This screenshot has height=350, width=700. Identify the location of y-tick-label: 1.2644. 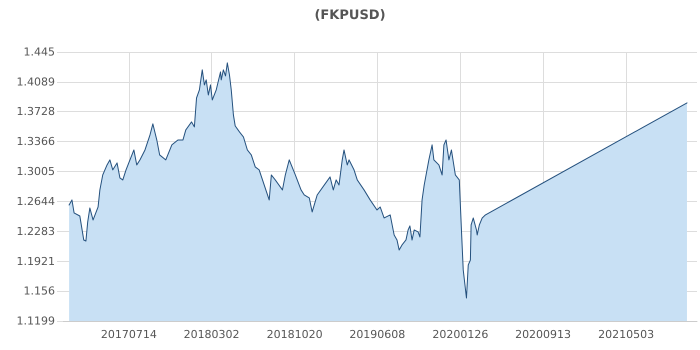
(35, 201).